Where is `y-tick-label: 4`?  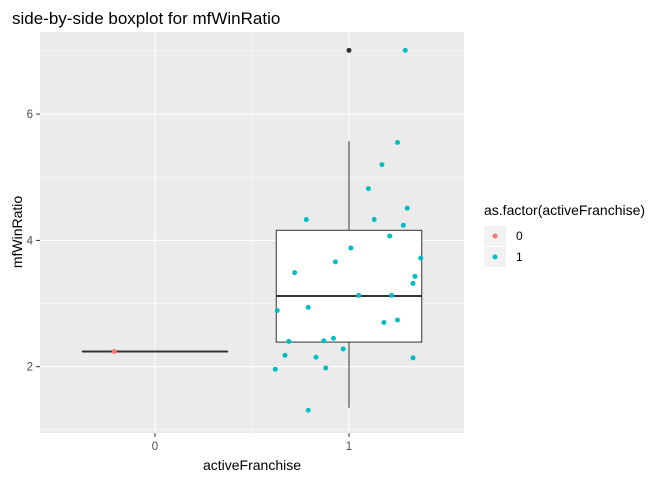 y-tick-label: 4 is located at coordinates (30, 241).